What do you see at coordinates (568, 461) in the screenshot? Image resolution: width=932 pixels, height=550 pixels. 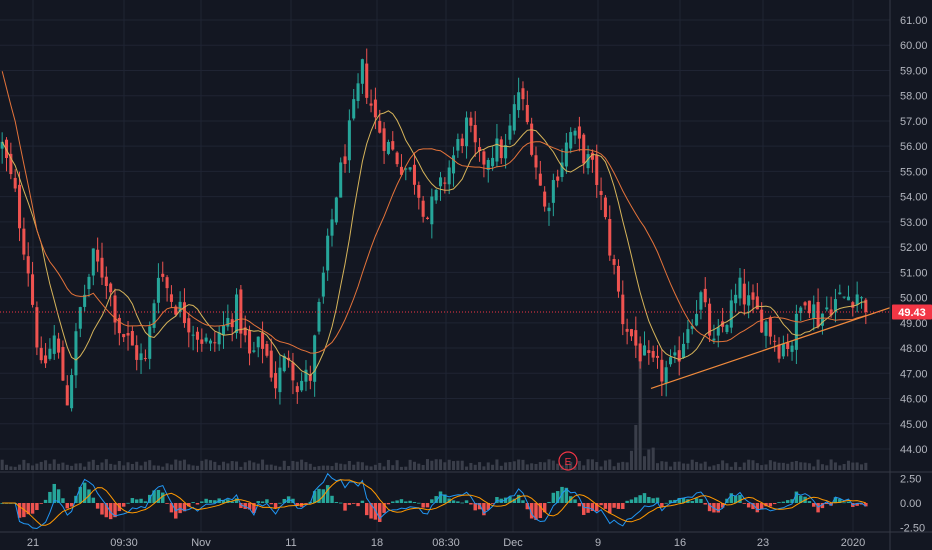 I see `earnings-marker: E` at bounding box center [568, 461].